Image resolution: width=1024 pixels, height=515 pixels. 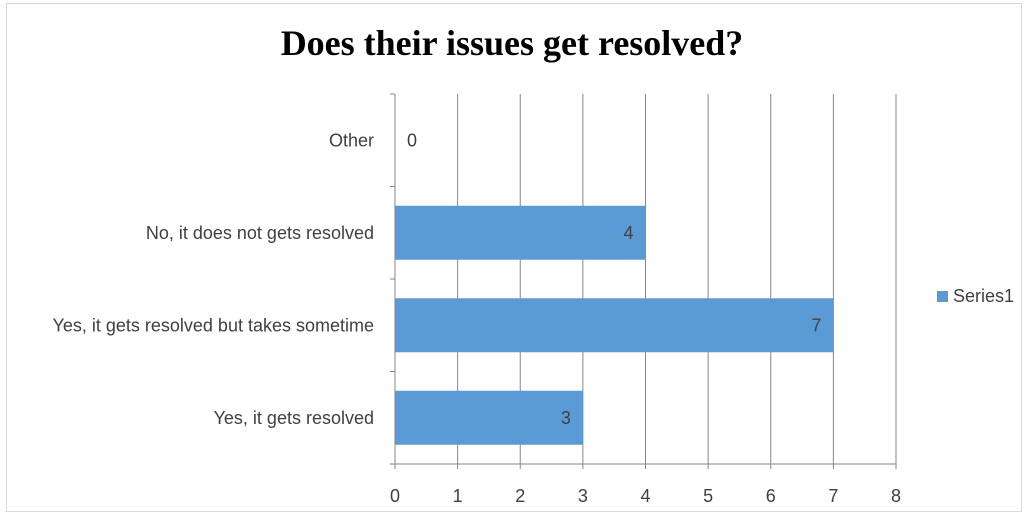 What do you see at coordinates (260, 233) in the screenshot?
I see `category-label: No, it does not gets resolved` at bounding box center [260, 233].